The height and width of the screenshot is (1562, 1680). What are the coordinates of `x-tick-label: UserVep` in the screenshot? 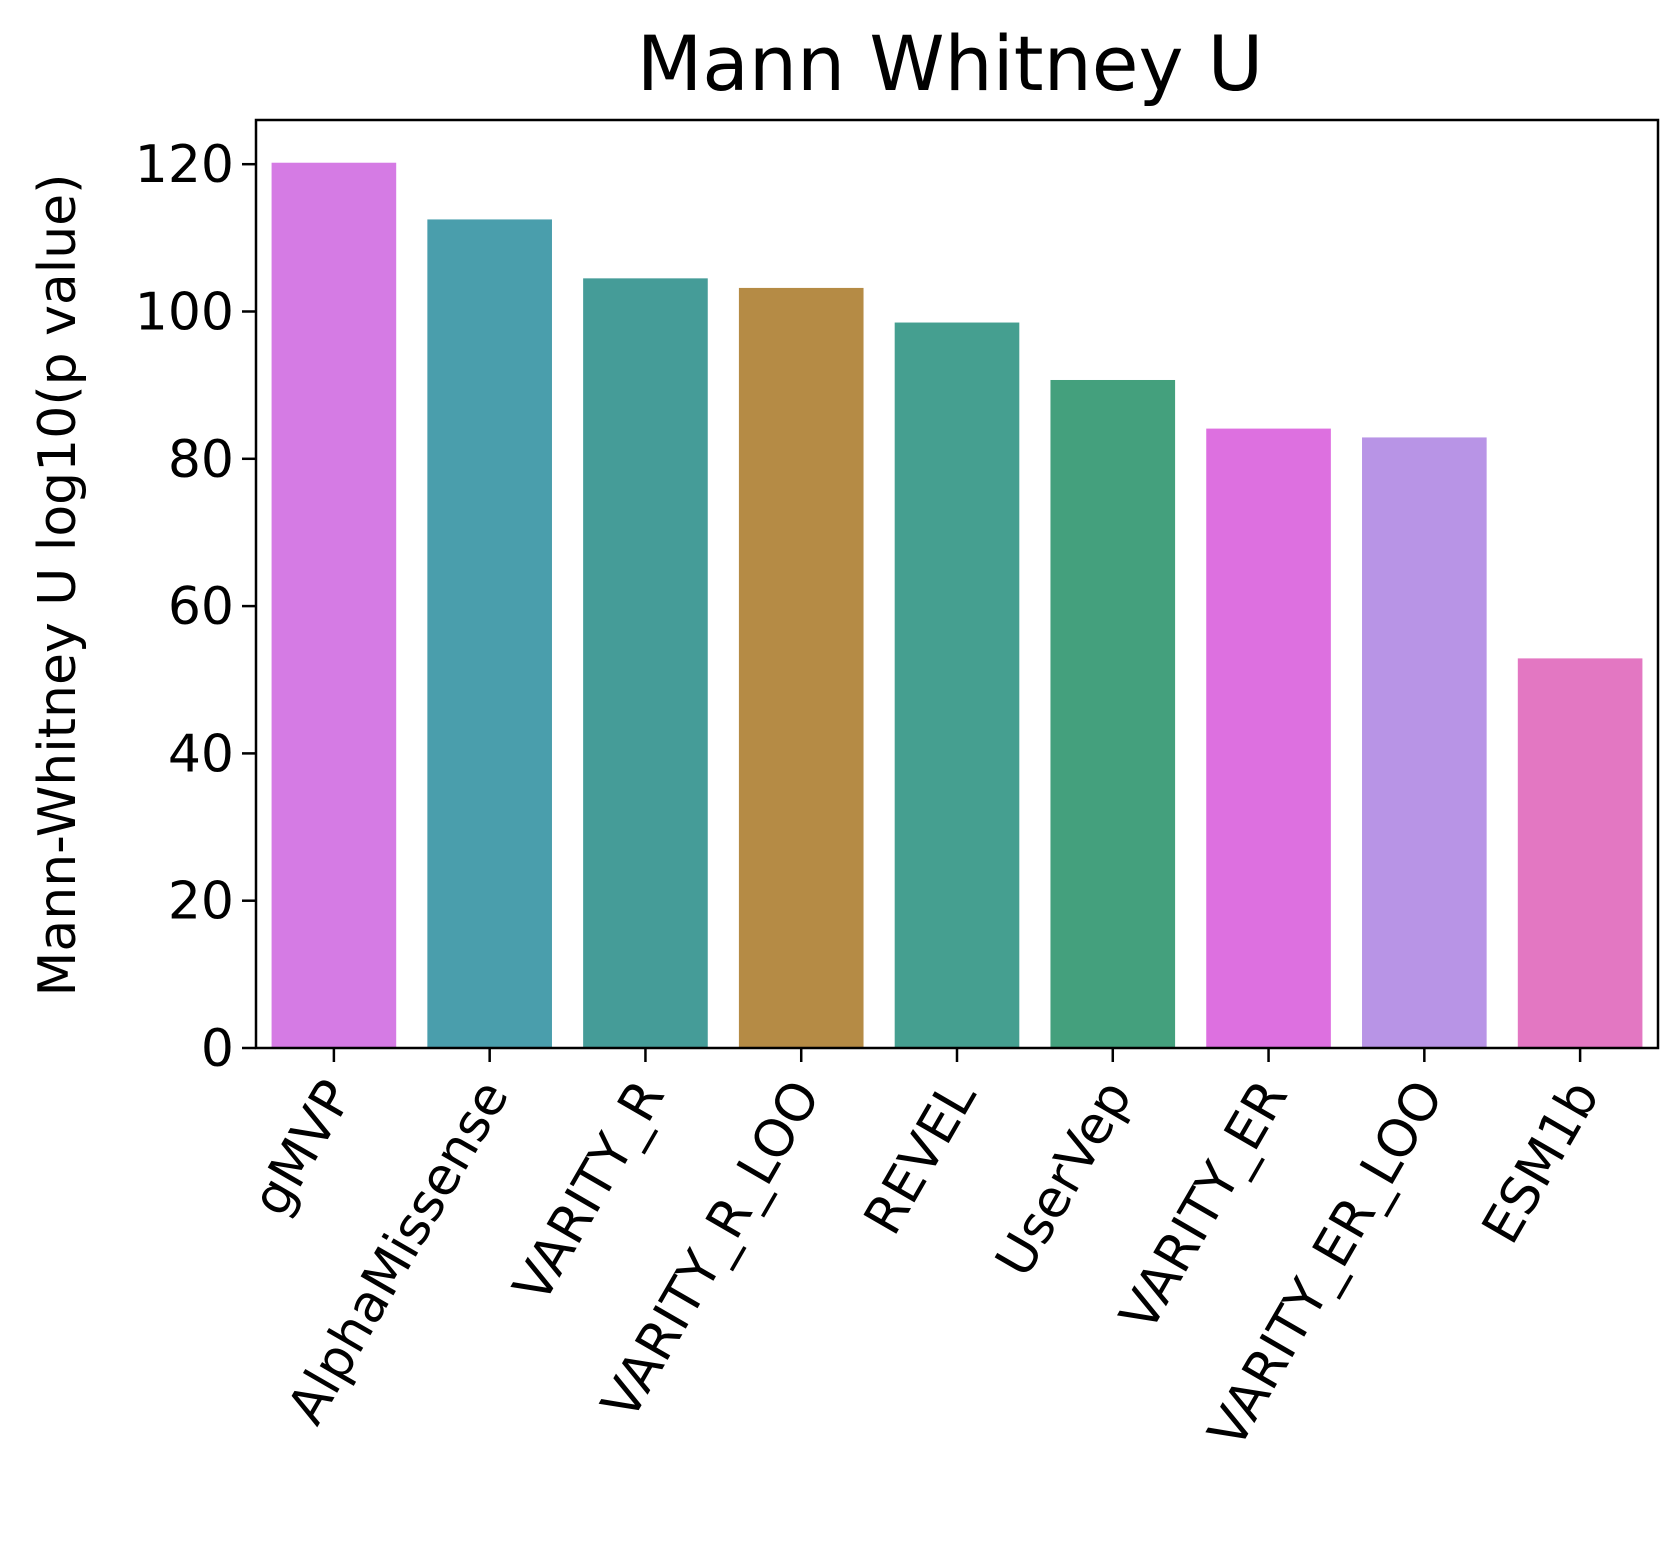 It's located at (1064, 1179).